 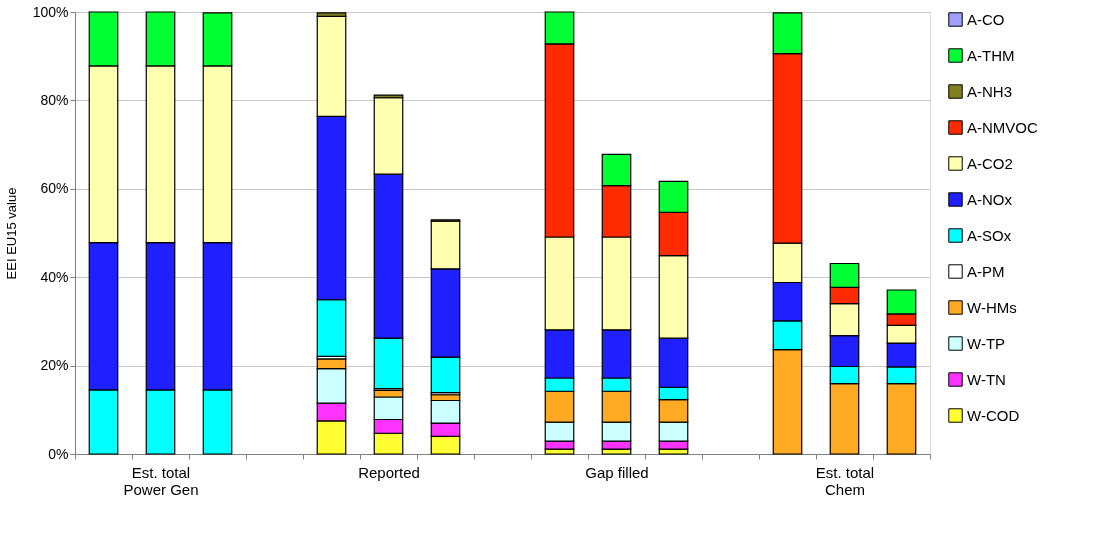 I want to click on legend-label: W-HMs, so click(x=992, y=307).